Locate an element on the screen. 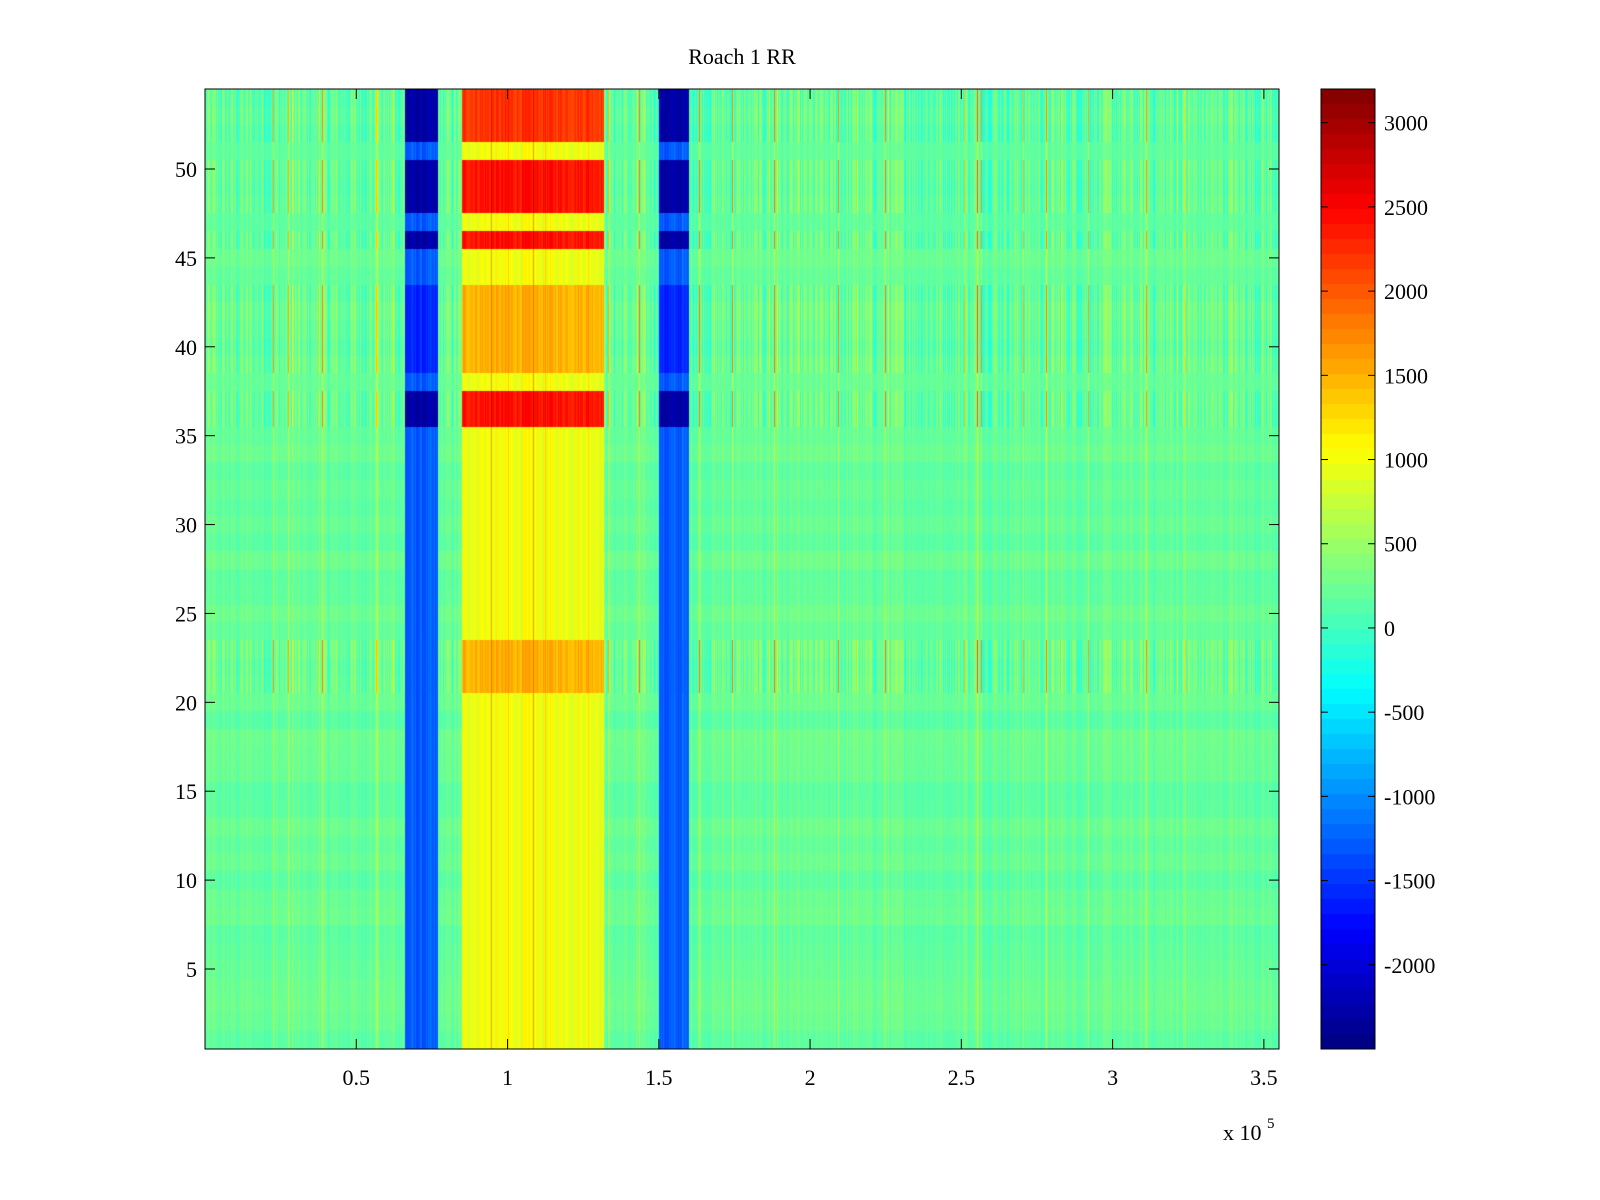  x-multiplier-label: x 10 5 is located at coordinates (1249, 1130).